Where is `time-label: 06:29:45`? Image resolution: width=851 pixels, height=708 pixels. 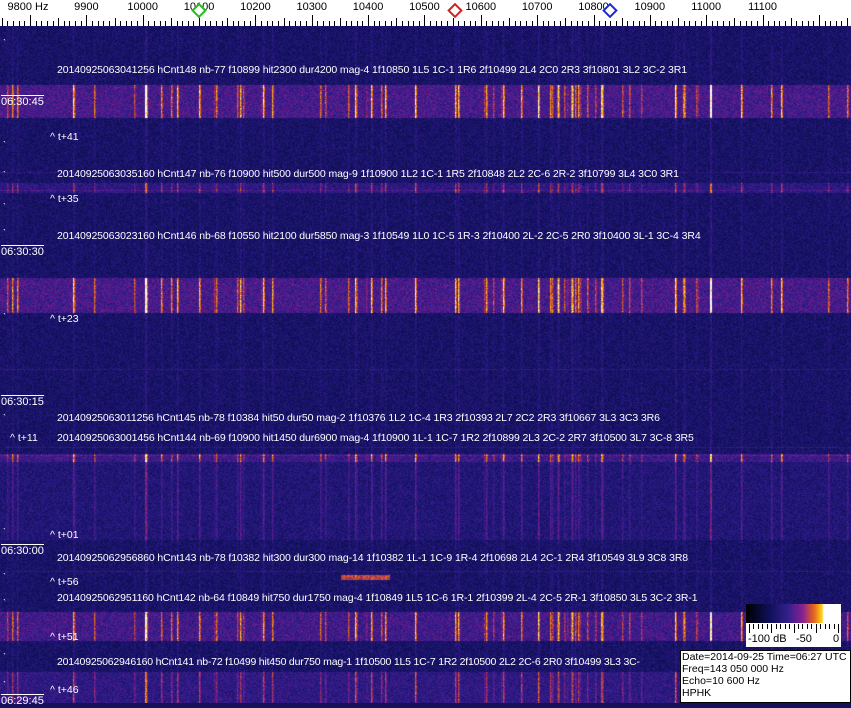
time-label: 06:29:45 is located at coordinates (22, 700).